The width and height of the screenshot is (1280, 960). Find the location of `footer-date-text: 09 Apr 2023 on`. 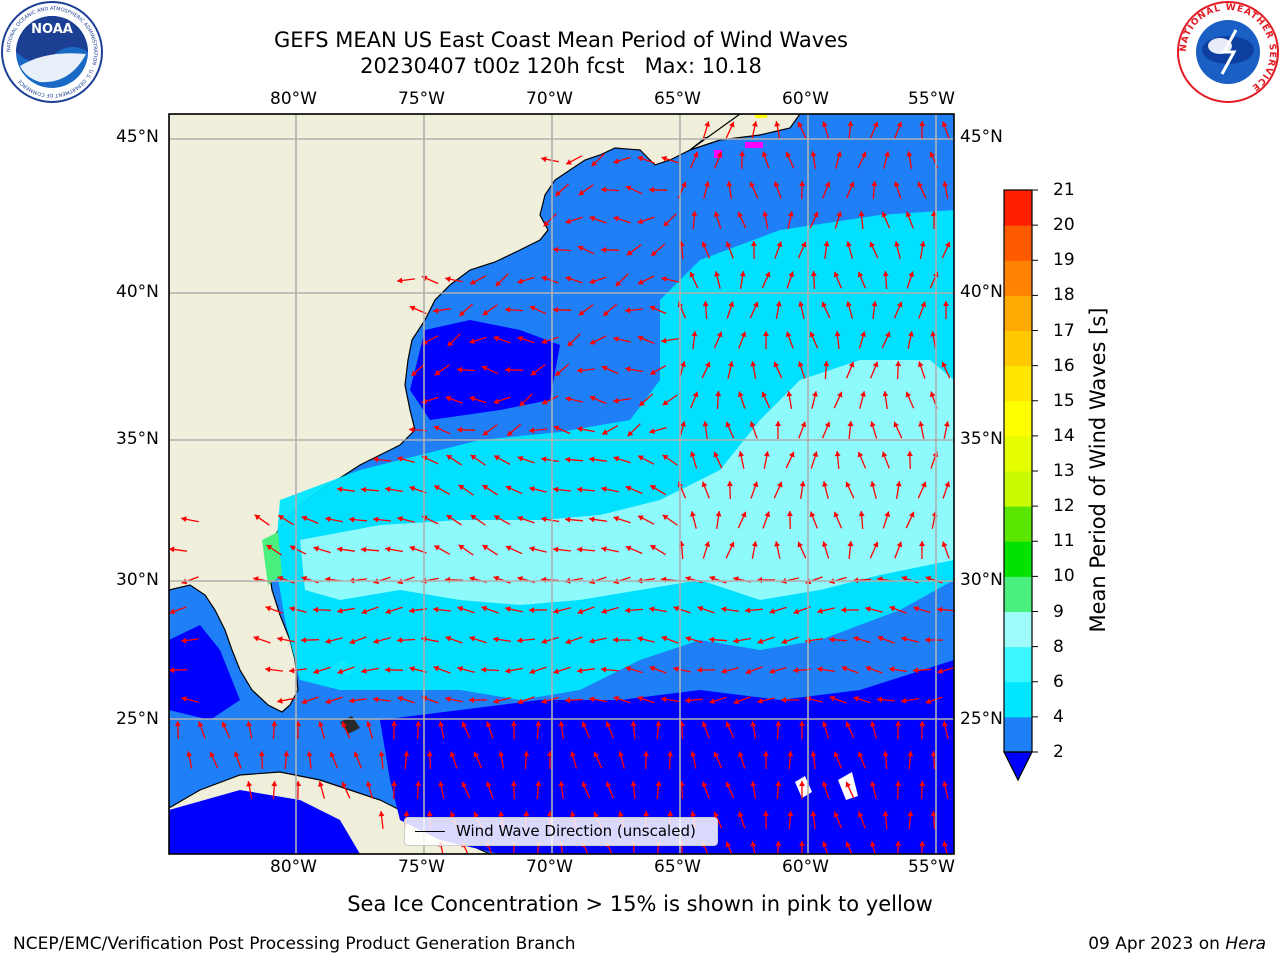

footer-date-text: 09 Apr 2023 on is located at coordinates (1157, 944).